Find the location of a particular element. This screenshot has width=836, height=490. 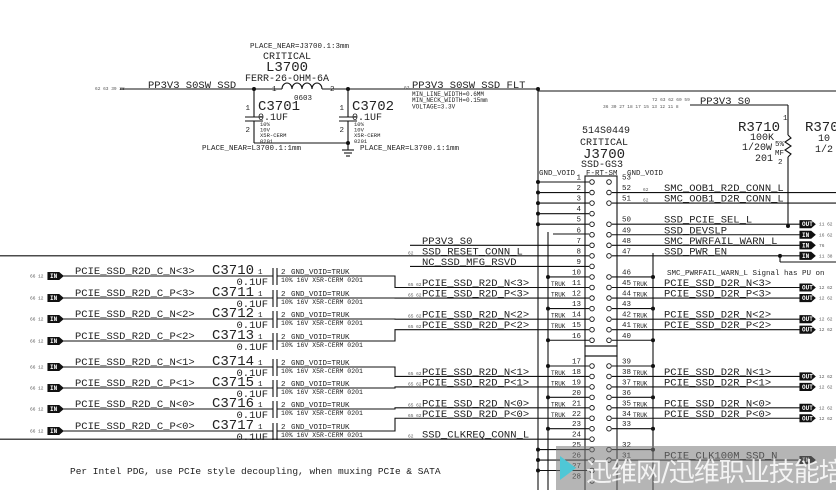

cap-pin1: 1 is located at coordinates (341, 109).